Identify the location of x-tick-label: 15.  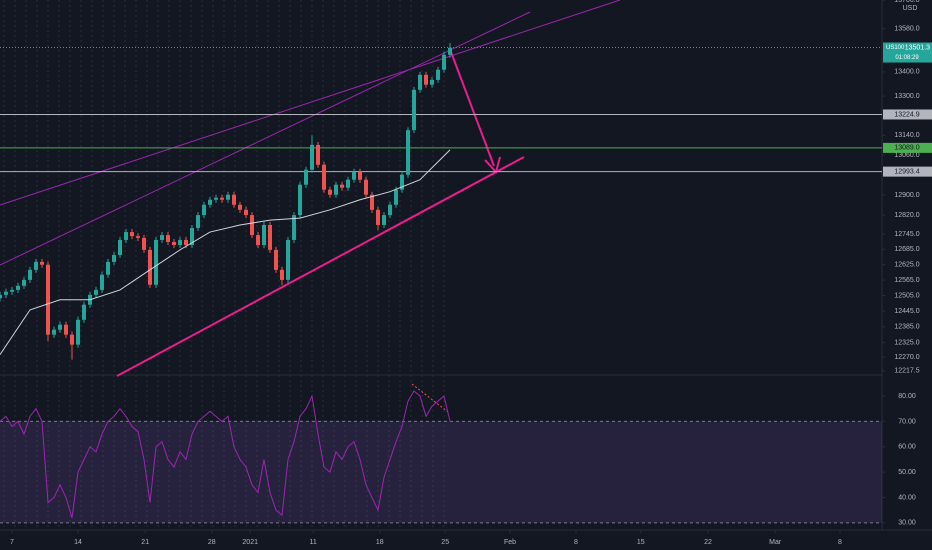
(641, 542).